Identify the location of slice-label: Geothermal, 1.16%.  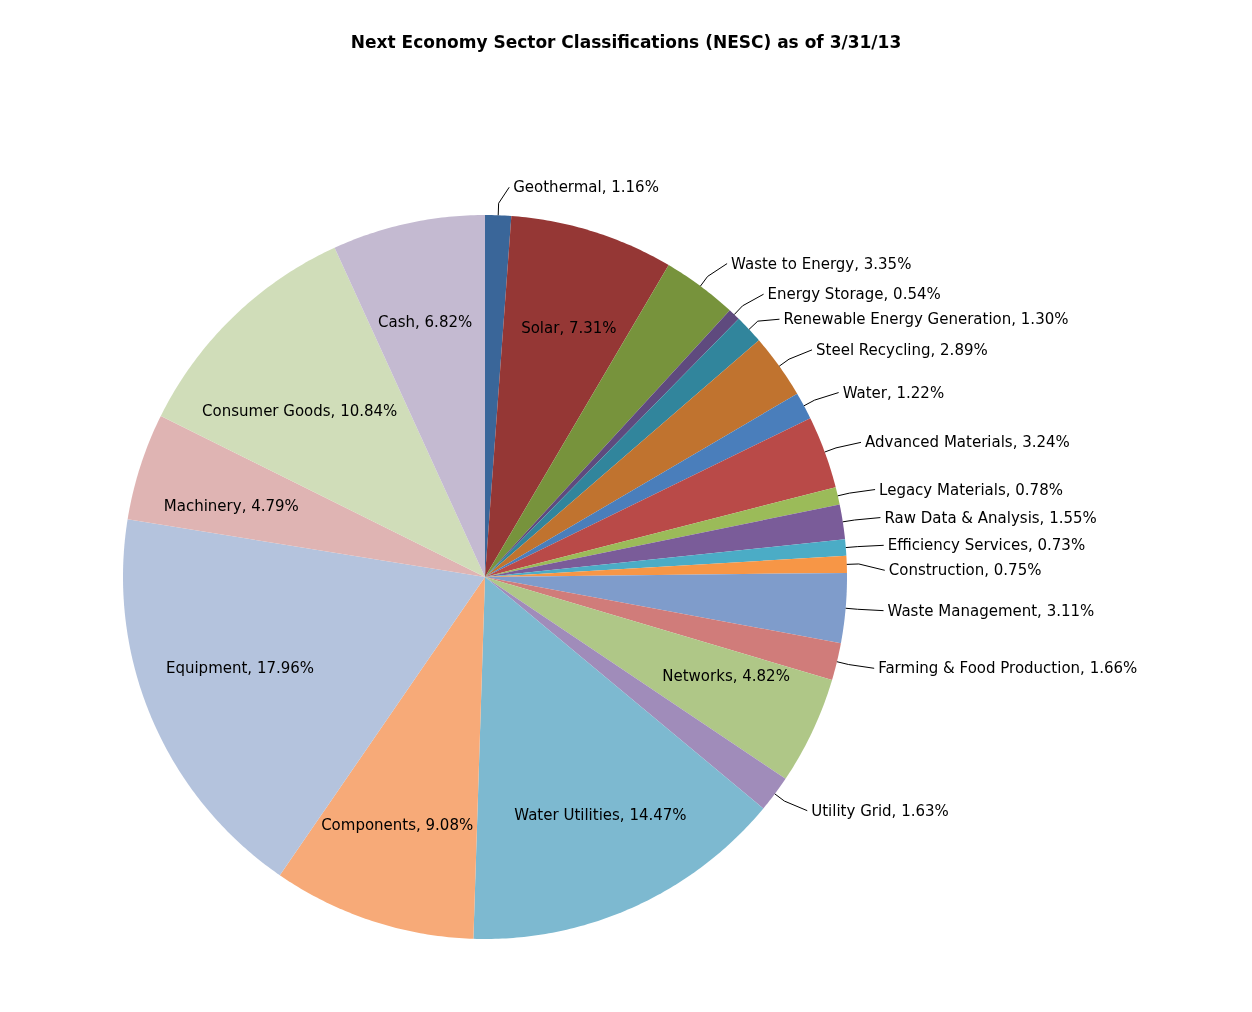
(586, 187).